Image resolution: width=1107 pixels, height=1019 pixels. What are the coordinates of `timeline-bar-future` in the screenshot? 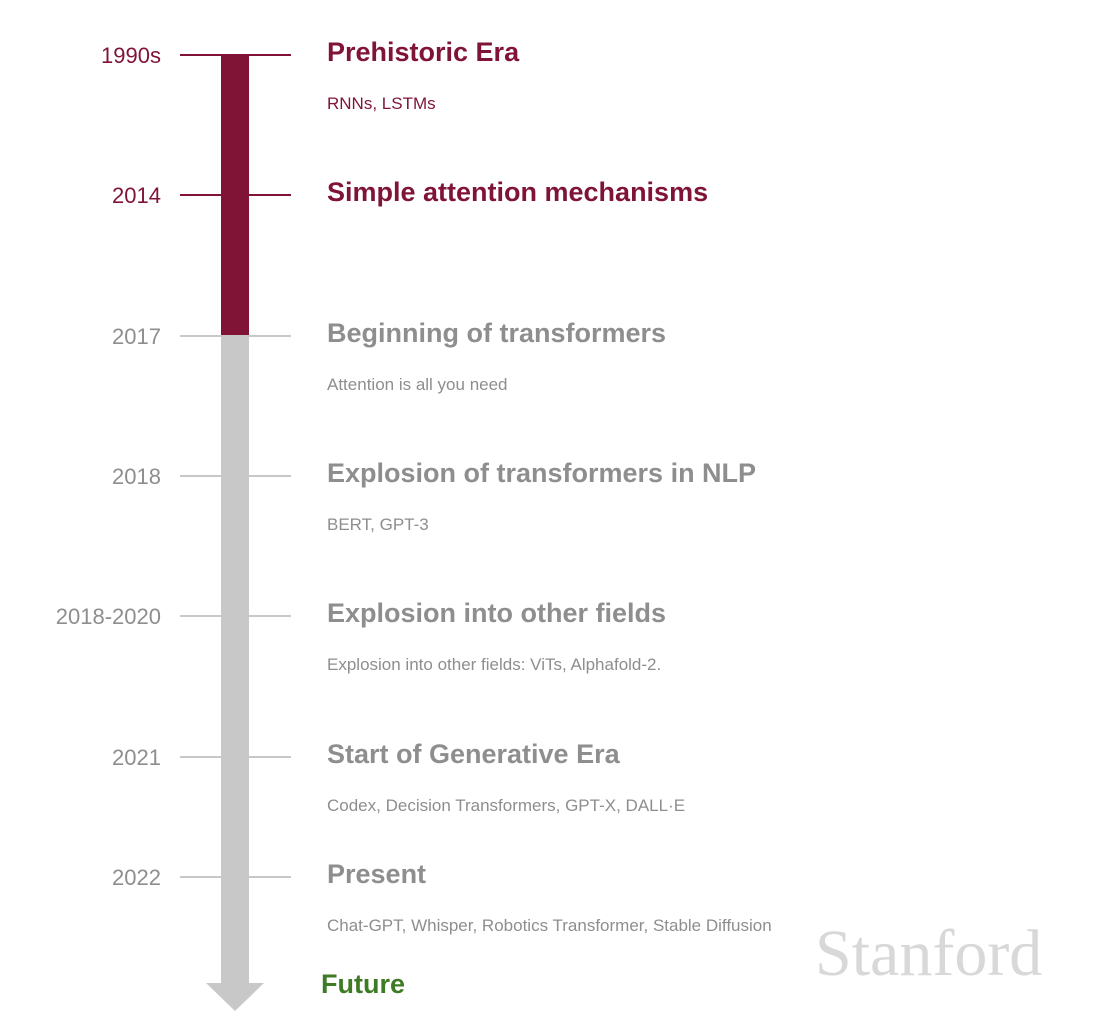 It's located at (235, 660).